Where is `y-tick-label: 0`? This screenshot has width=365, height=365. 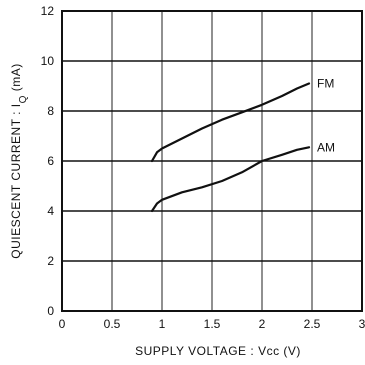
y-tick-label: 0 is located at coordinates (50, 311).